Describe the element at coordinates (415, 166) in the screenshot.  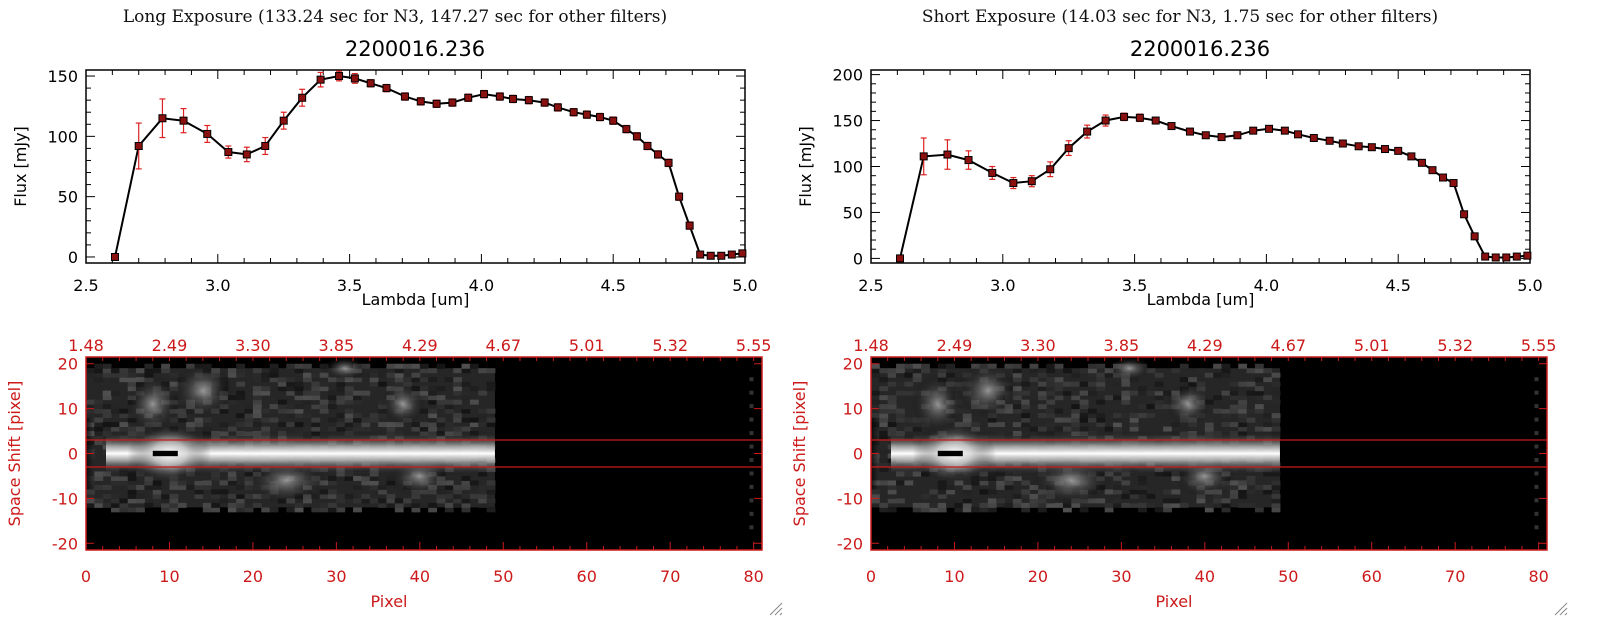
I see `plot-frame` at that location.